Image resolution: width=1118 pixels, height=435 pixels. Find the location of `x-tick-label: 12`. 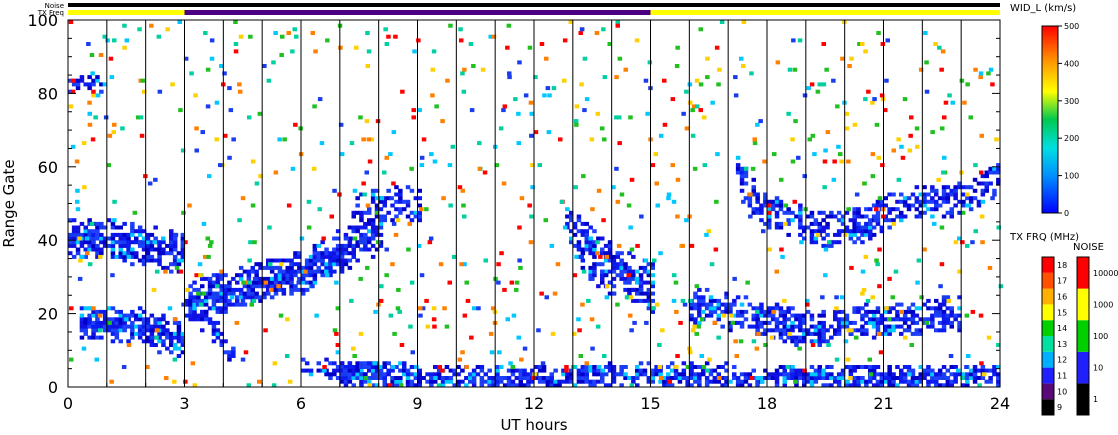

x-tick-label: 12 is located at coordinates (534, 403).